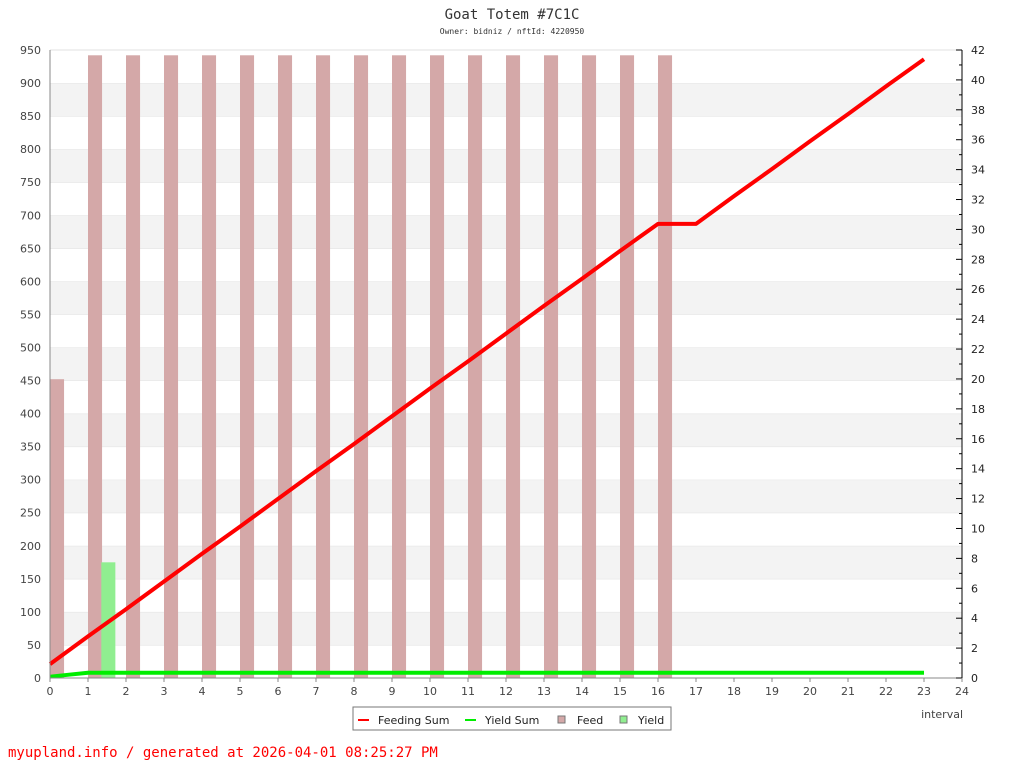 The width and height of the screenshot is (1024, 768). Describe the element at coordinates (30, 347) in the screenshot. I see `y-tick-label-left: 500` at that location.